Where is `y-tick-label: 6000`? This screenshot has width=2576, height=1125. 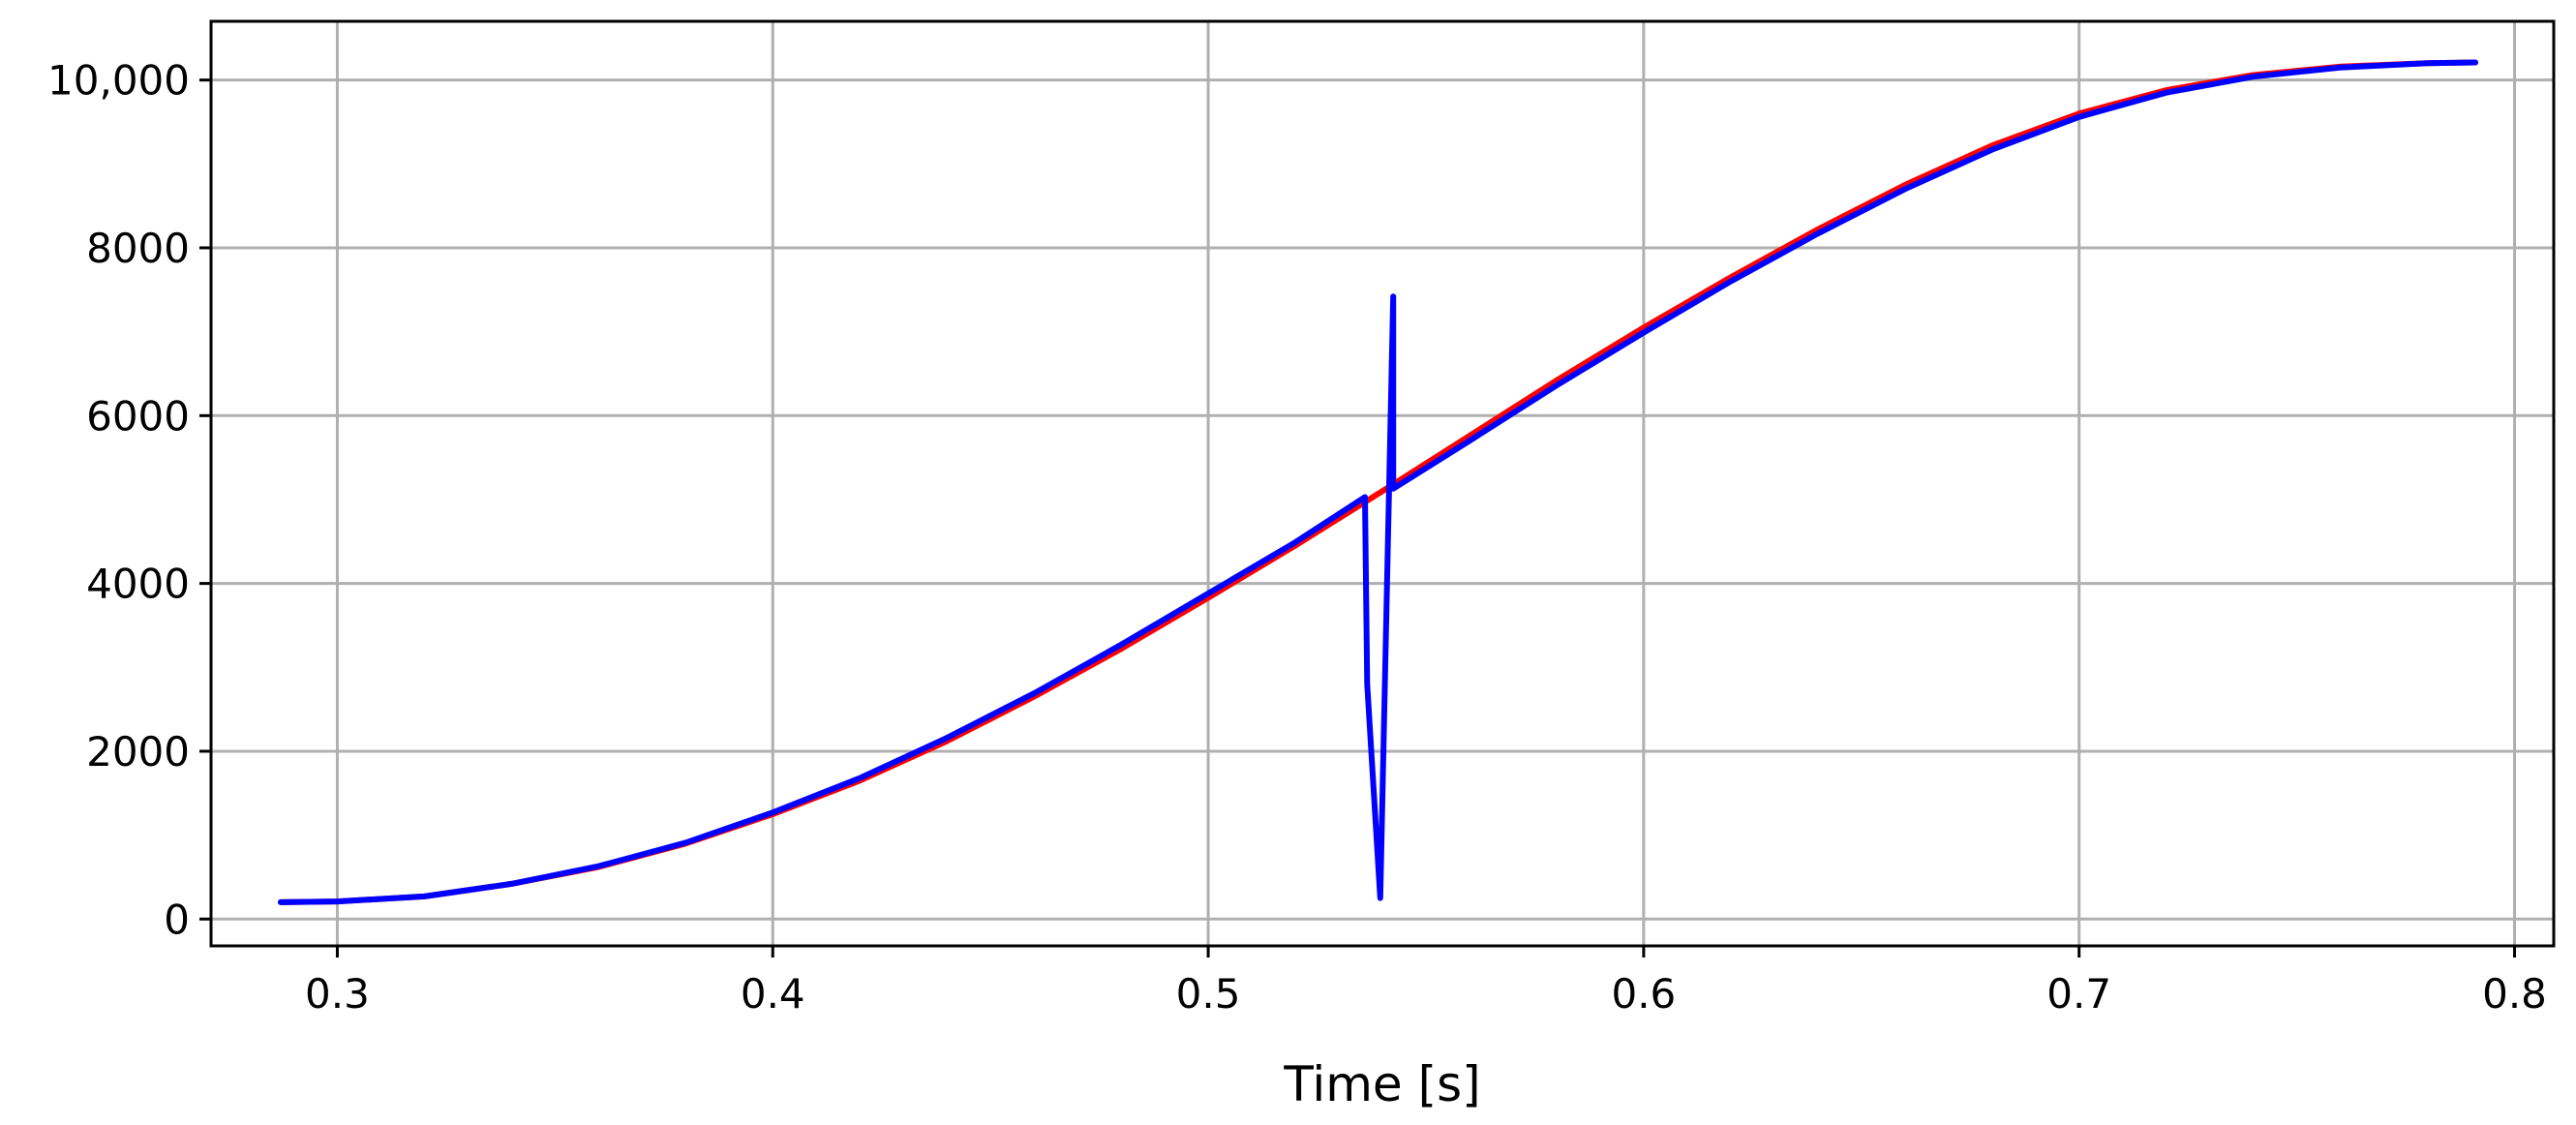
y-tick-label: 6000 is located at coordinates (138, 416).